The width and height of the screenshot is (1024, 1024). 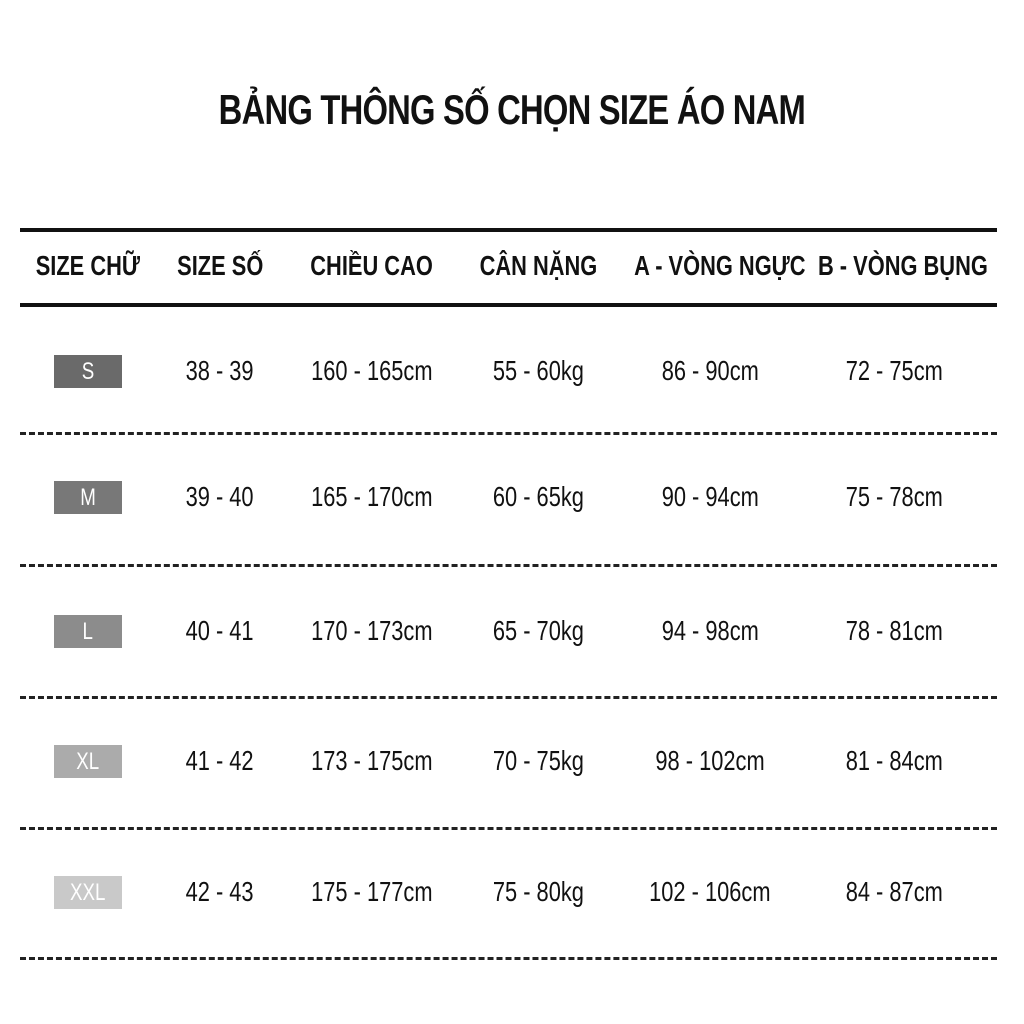 I want to click on table-cell-value: 86 - 90cm, so click(x=710, y=370).